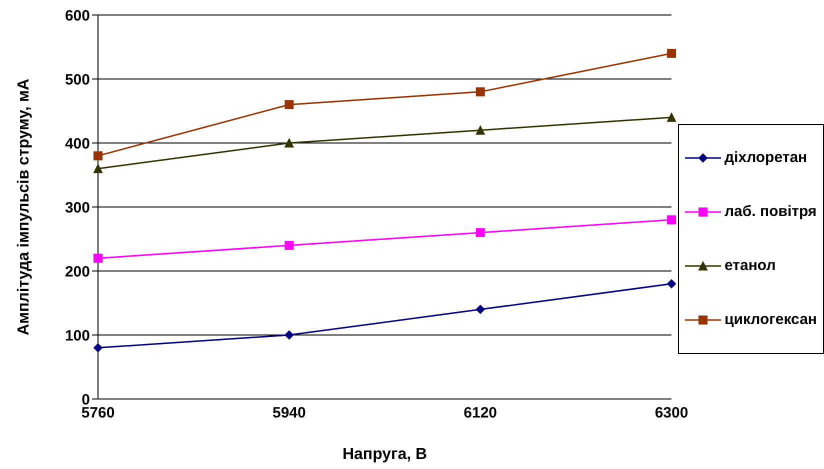 The image size is (824, 469). What do you see at coordinates (77, 143) in the screenshot?
I see `y-tick-label: 400` at bounding box center [77, 143].